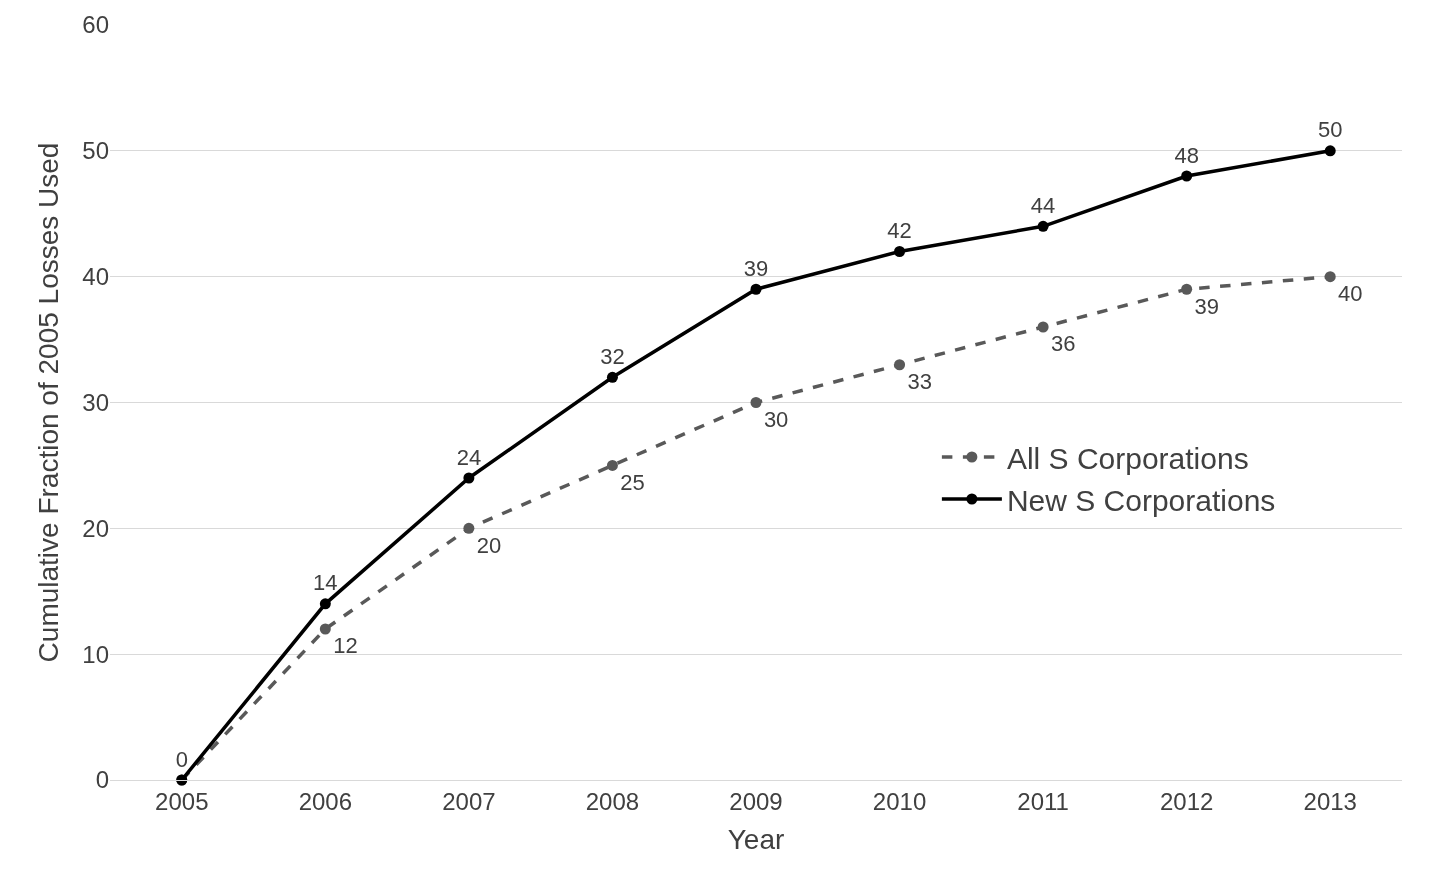 The height and width of the screenshot is (875, 1432). I want to click on data-label: 12, so click(345, 646).